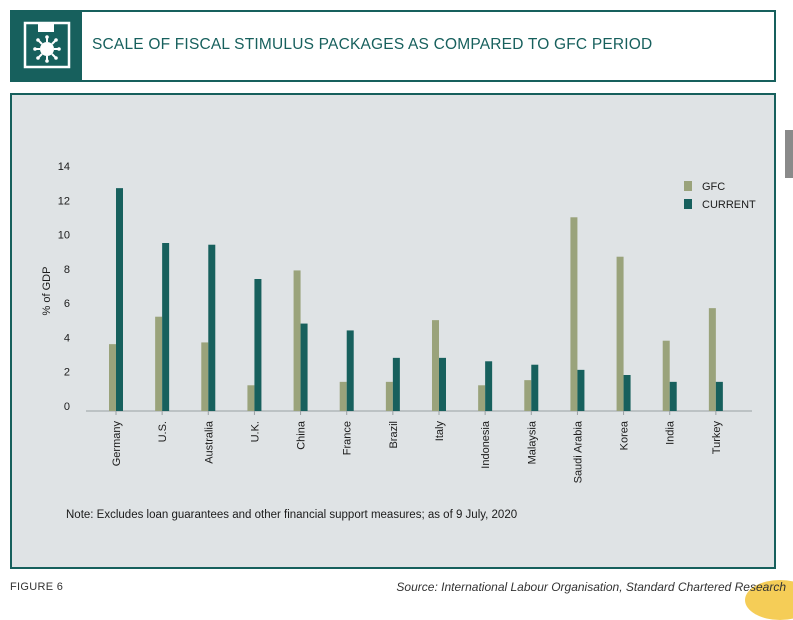  I want to click on bar-gfc-turkey, so click(712, 359).